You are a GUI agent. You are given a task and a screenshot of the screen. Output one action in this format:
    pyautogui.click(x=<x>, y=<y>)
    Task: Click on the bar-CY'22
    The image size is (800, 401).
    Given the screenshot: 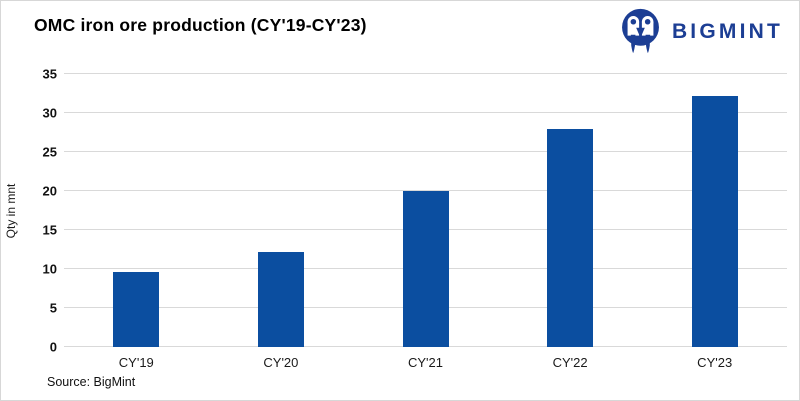 What is the action you would take?
    pyautogui.click(x=570, y=237)
    